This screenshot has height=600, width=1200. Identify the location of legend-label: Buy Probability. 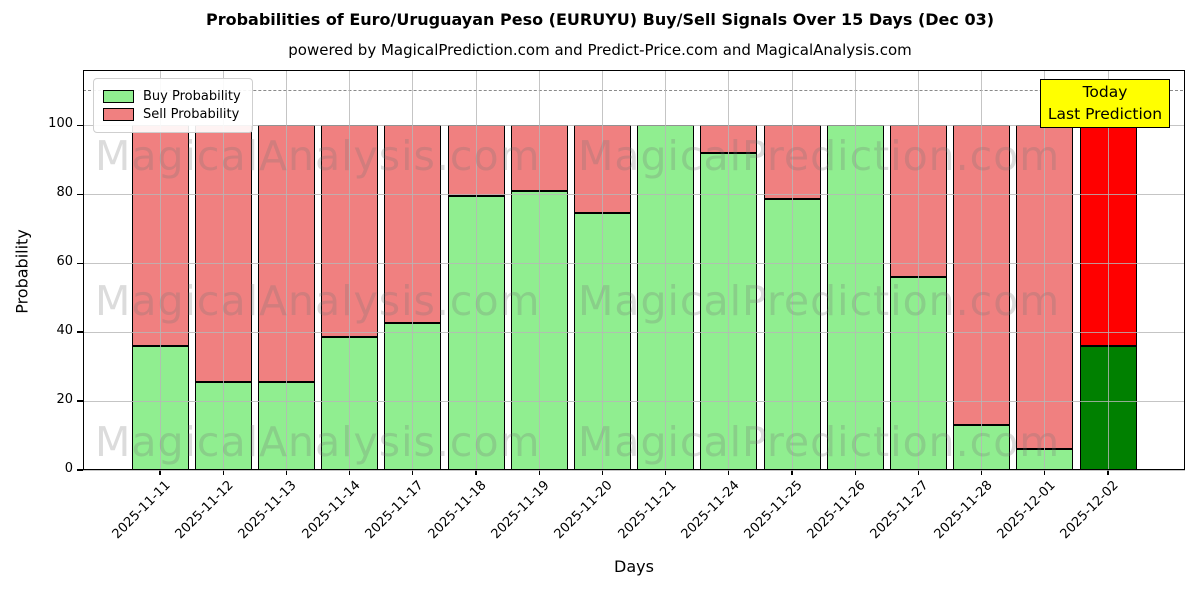
(192, 96).